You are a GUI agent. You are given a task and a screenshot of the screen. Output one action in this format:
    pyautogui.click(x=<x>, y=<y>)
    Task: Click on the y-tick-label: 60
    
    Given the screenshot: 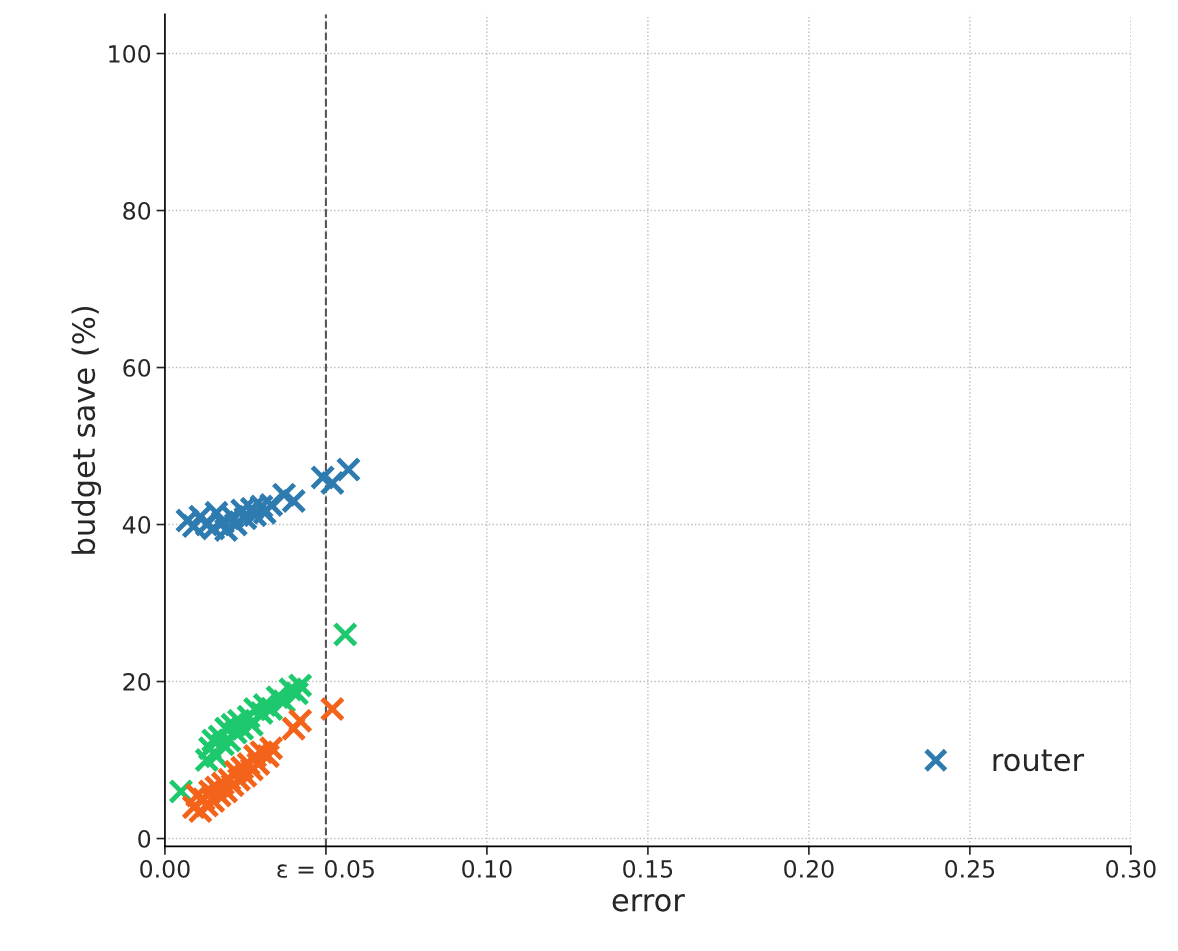 What is the action you would take?
    pyautogui.click(x=137, y=367)
    